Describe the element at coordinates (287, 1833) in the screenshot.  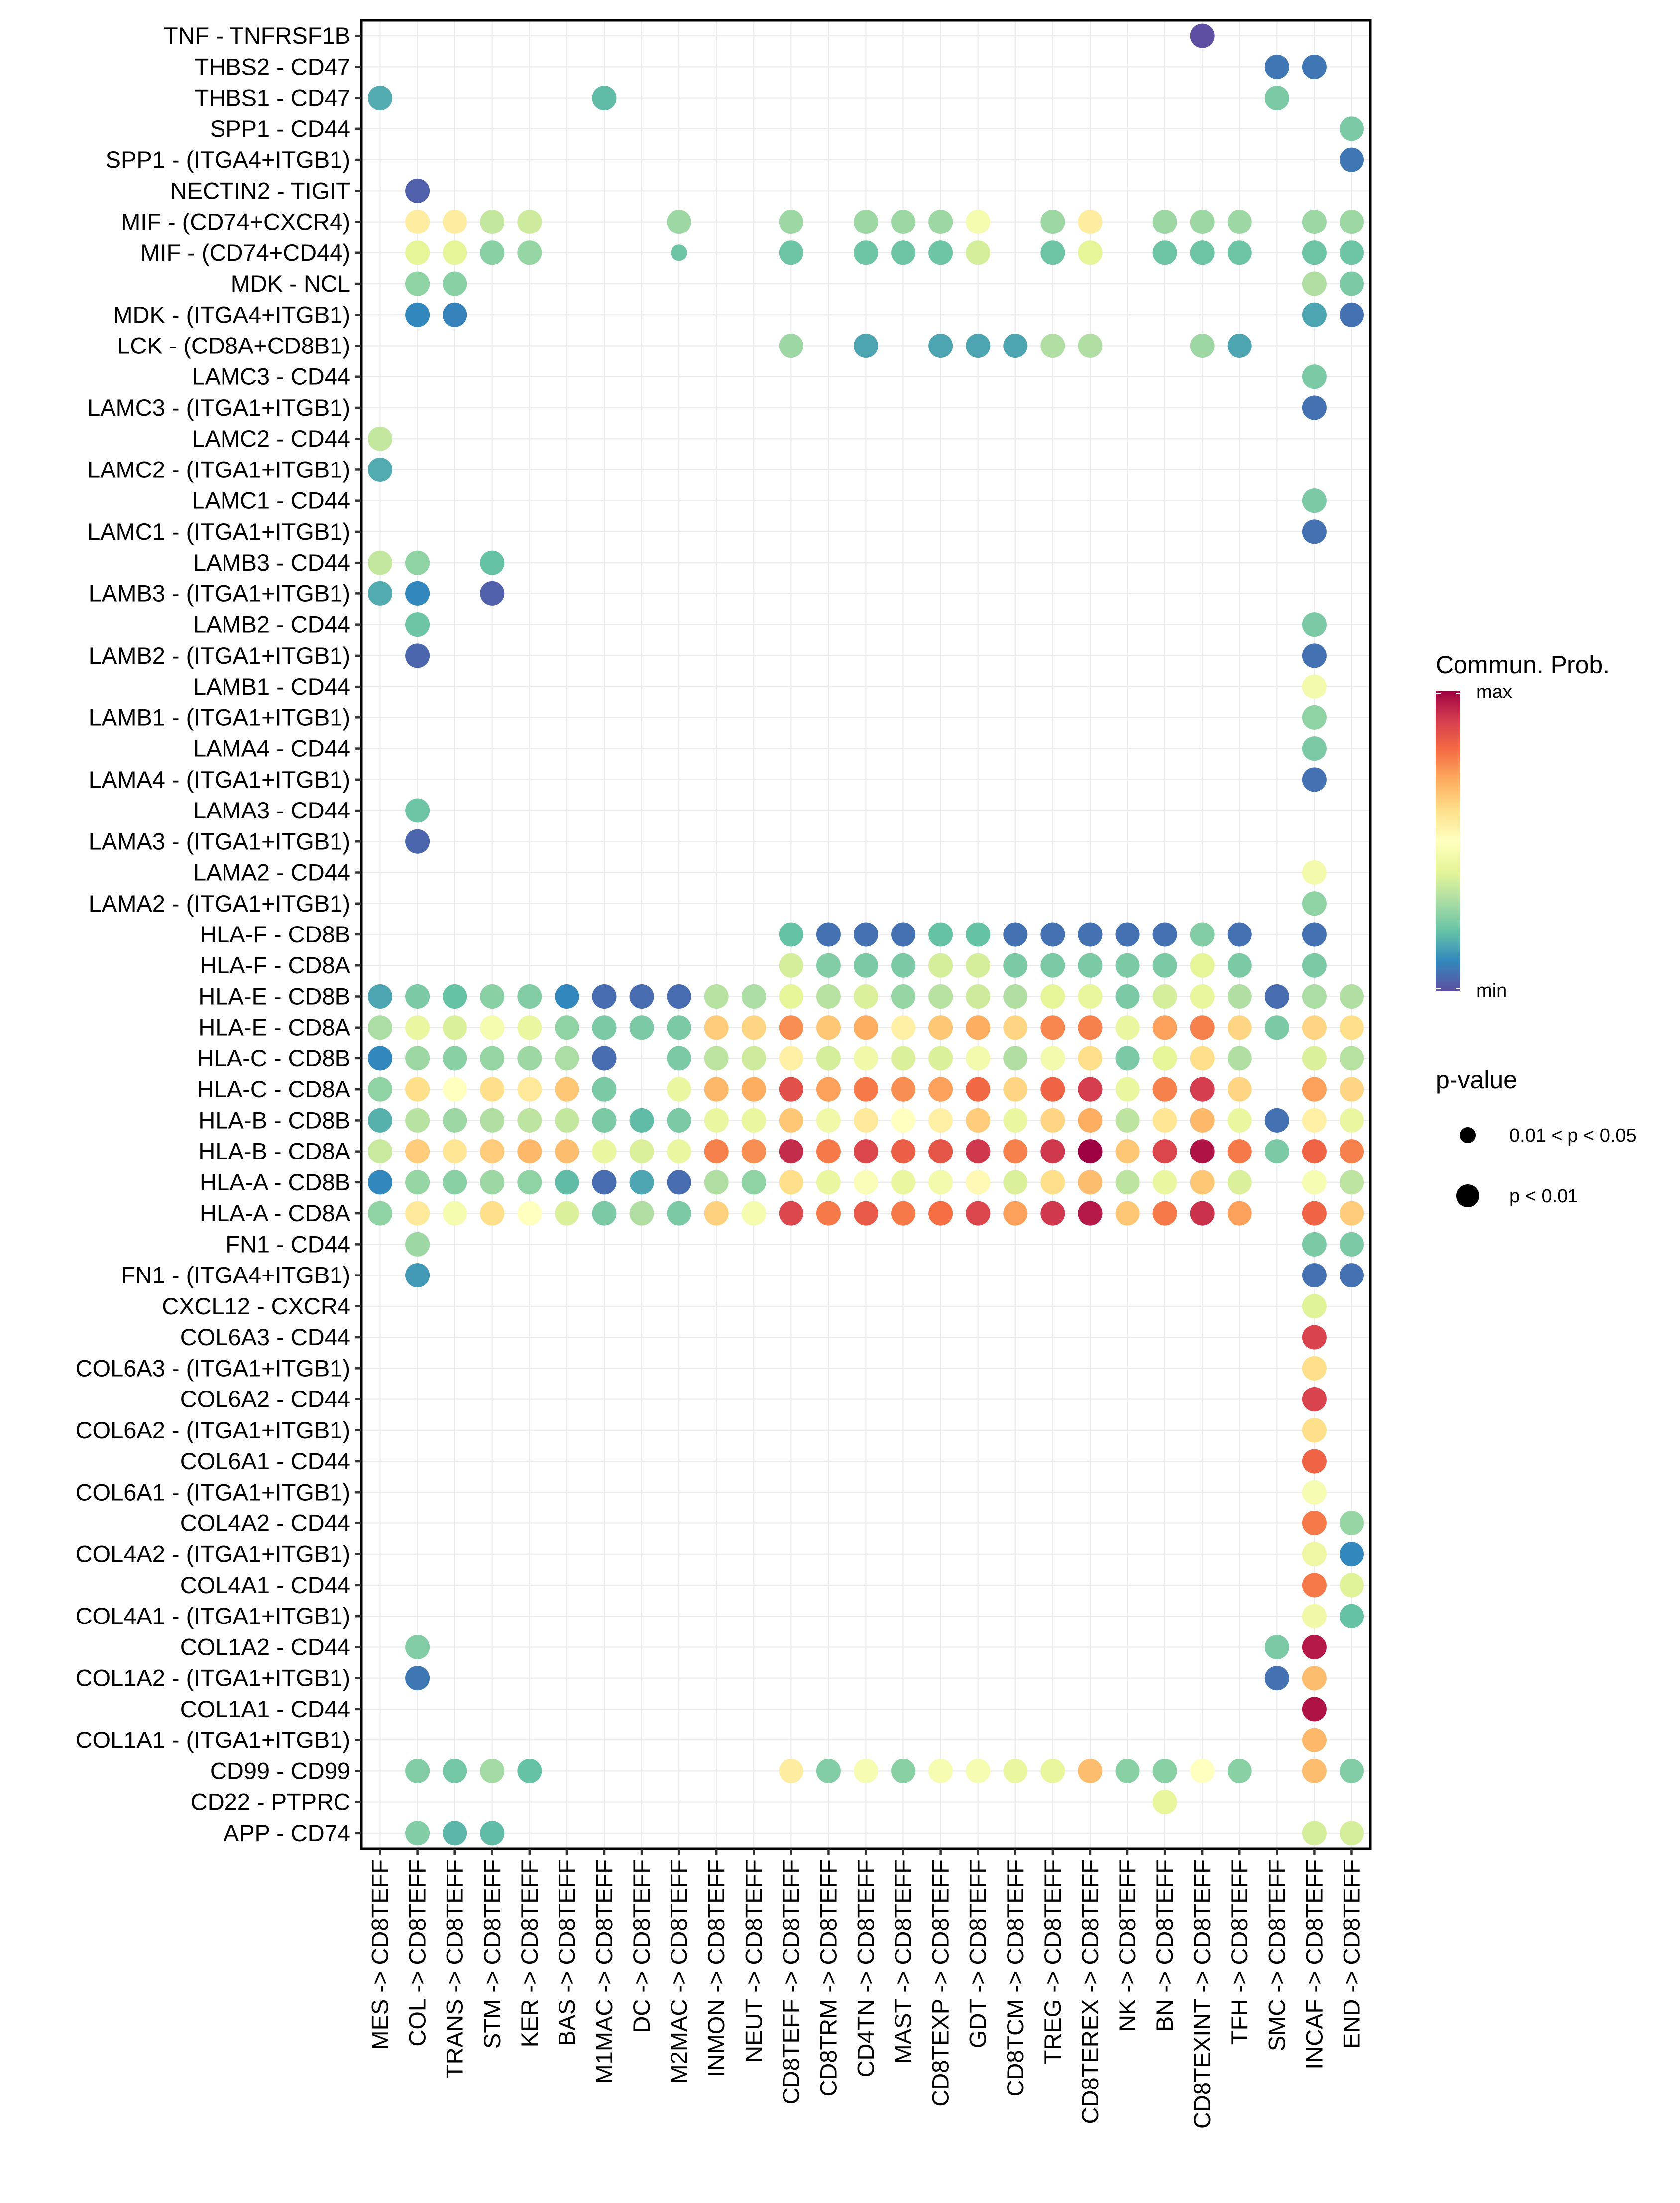
I see `y-tick-label: APP - CD74` at that location.